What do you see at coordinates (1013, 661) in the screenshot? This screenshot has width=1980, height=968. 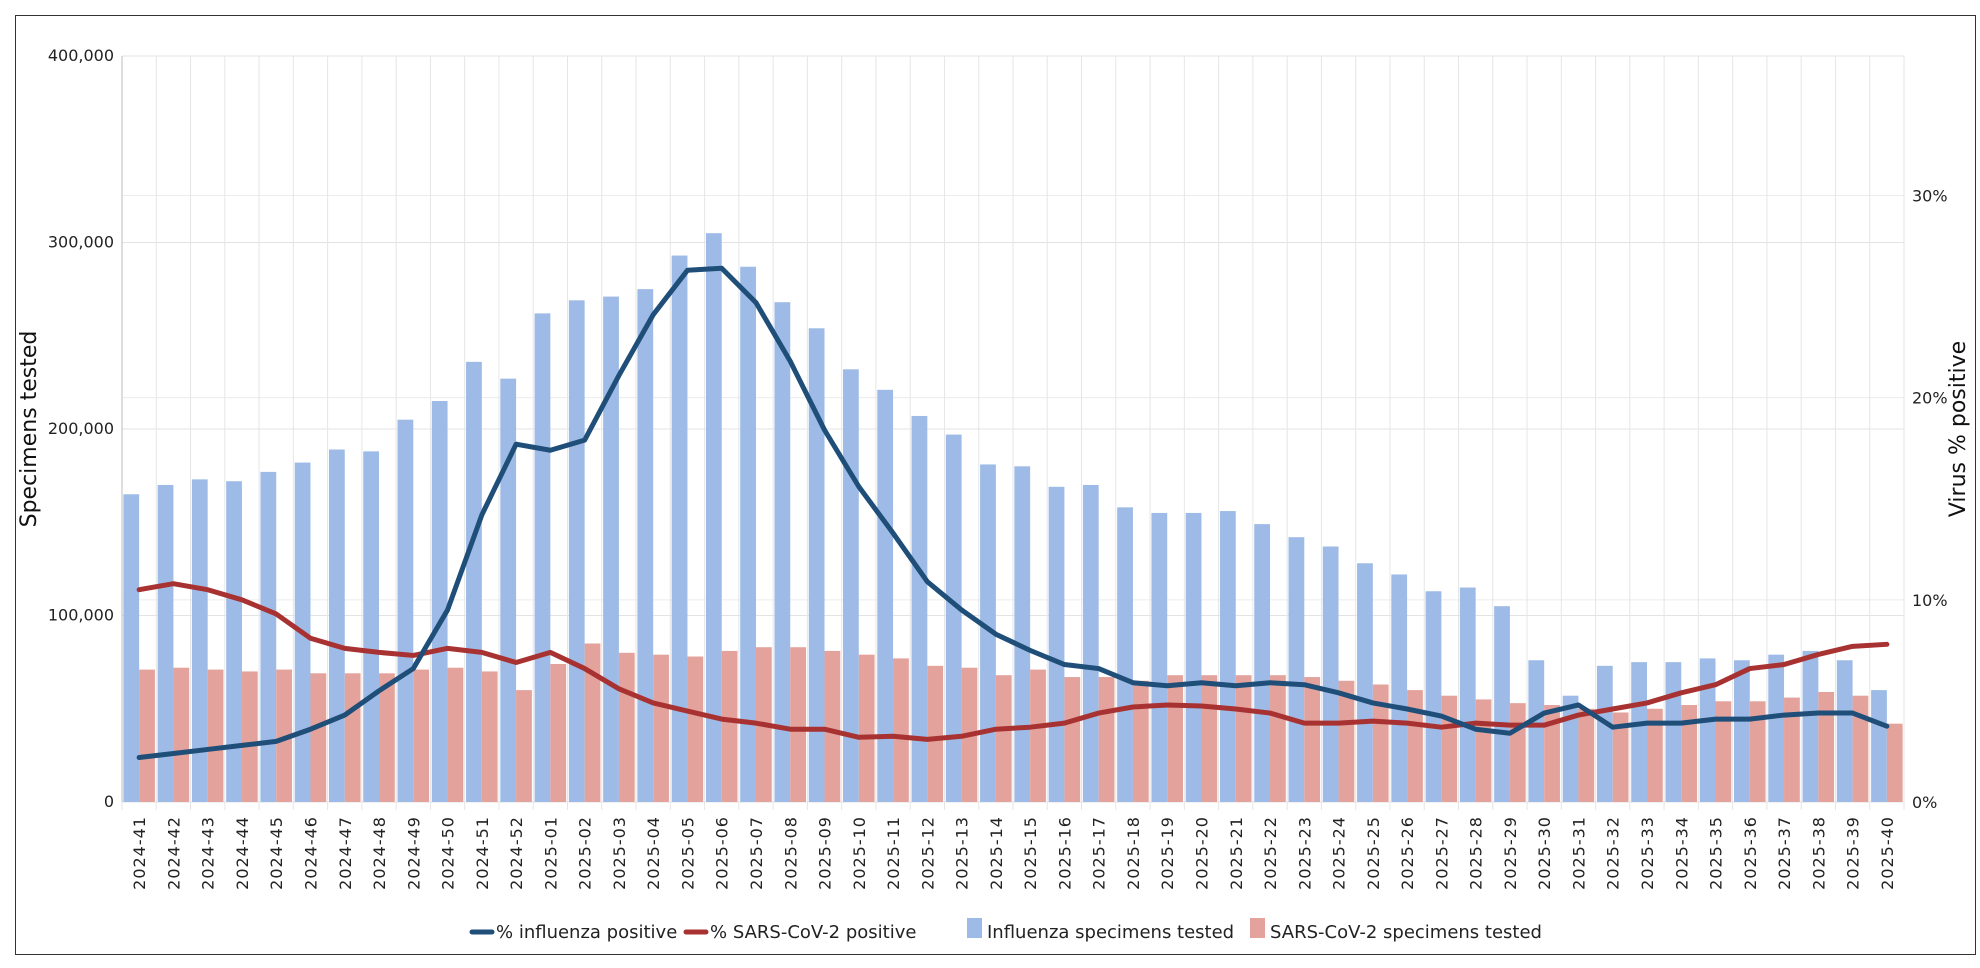 I see `line--sars-cov-2-positive` at bounding box center [1013, 661].